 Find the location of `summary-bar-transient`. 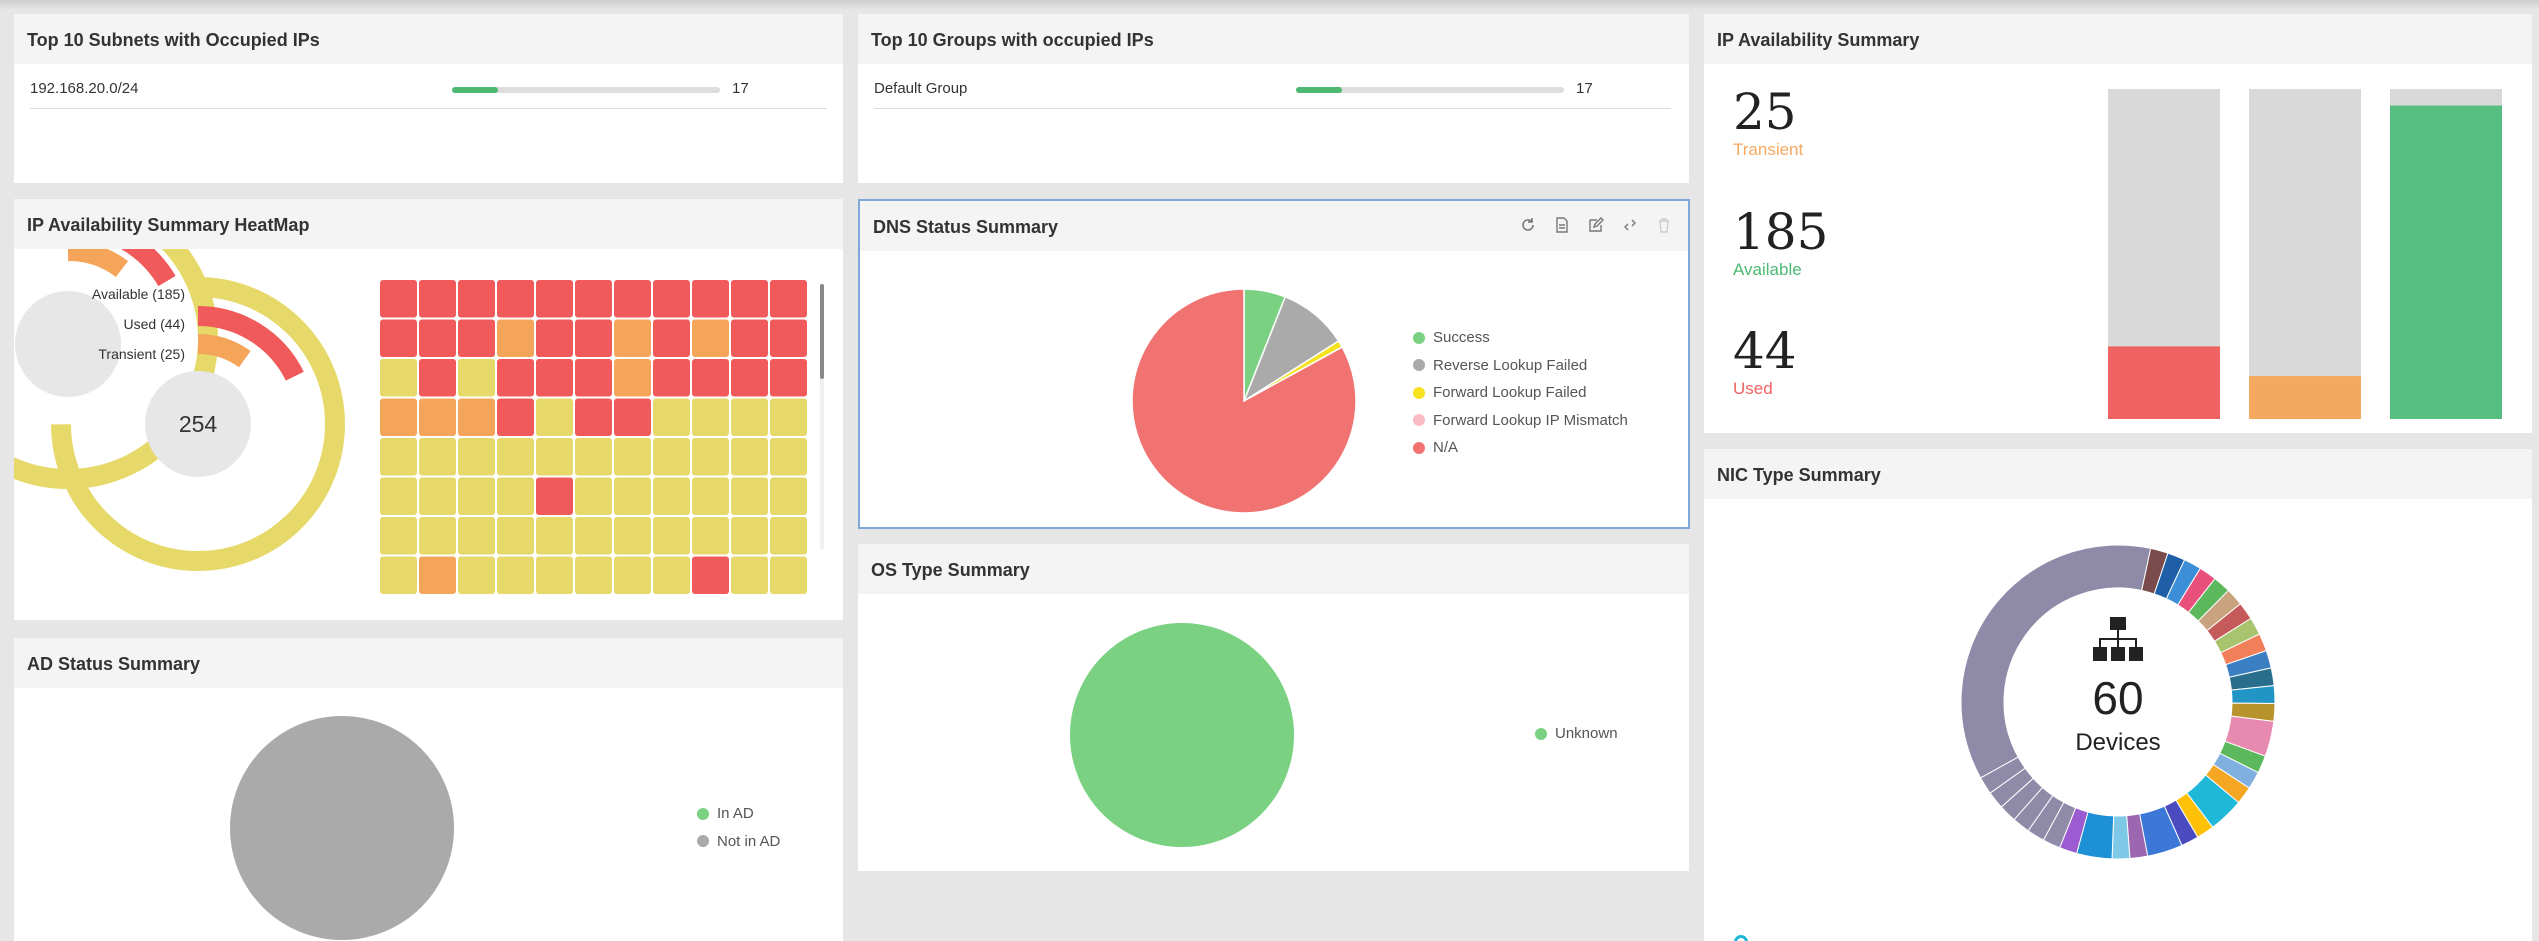

summary-bar-transient is located at coordinates (2305, 397).